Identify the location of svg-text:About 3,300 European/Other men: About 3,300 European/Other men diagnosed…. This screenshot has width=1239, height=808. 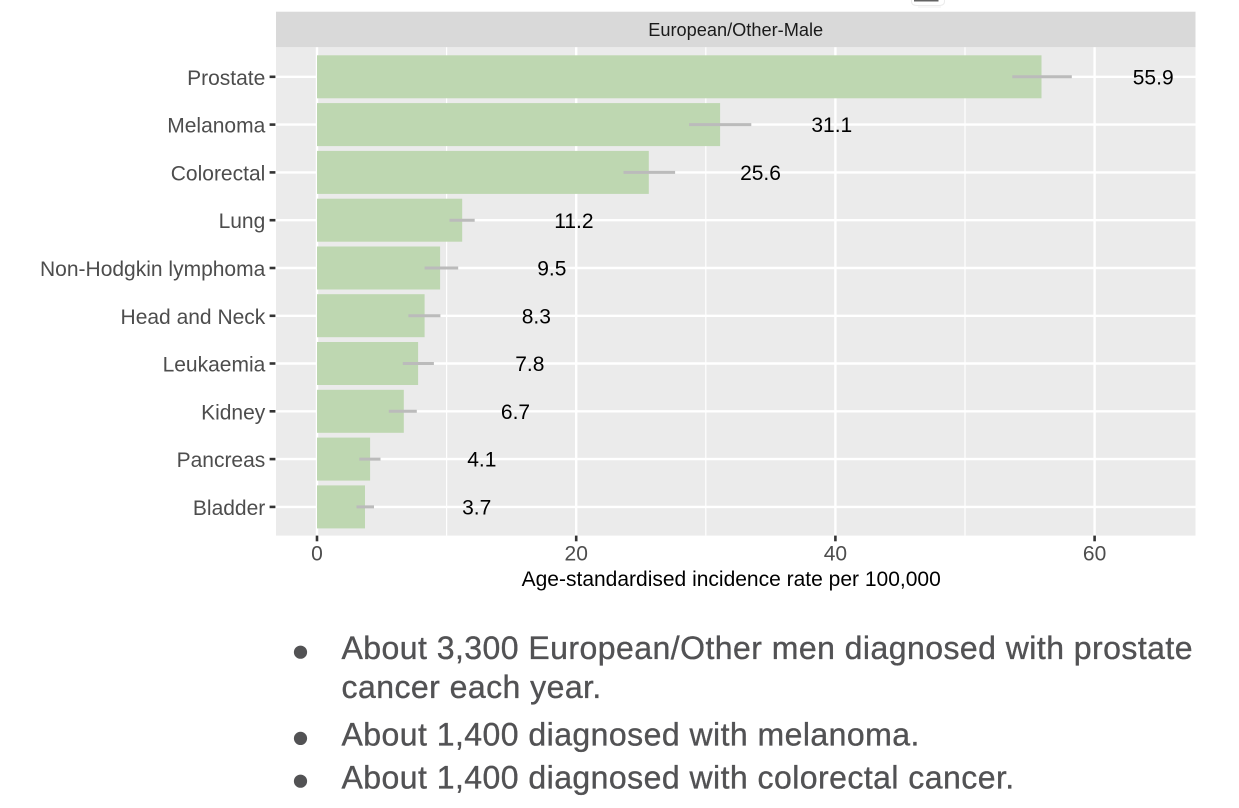
(768, 648).